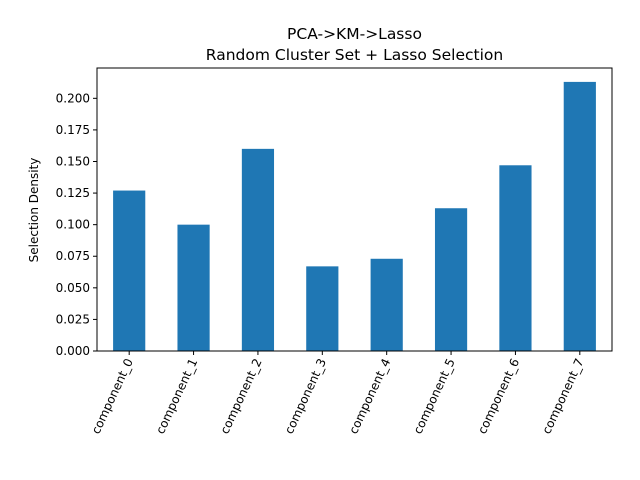  I want to click on x-tick-label: component_1, so click(176, 396).